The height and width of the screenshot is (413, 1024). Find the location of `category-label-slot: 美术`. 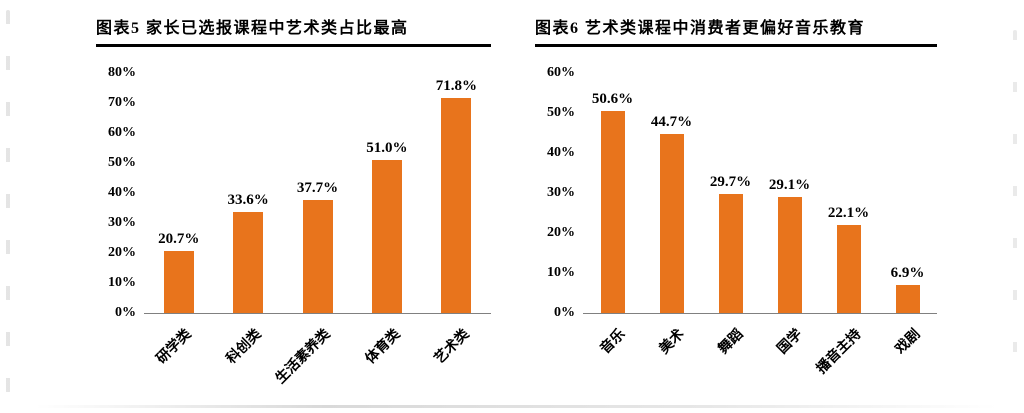

category-label-slot: 美术 is located at coordinates (671, 351).